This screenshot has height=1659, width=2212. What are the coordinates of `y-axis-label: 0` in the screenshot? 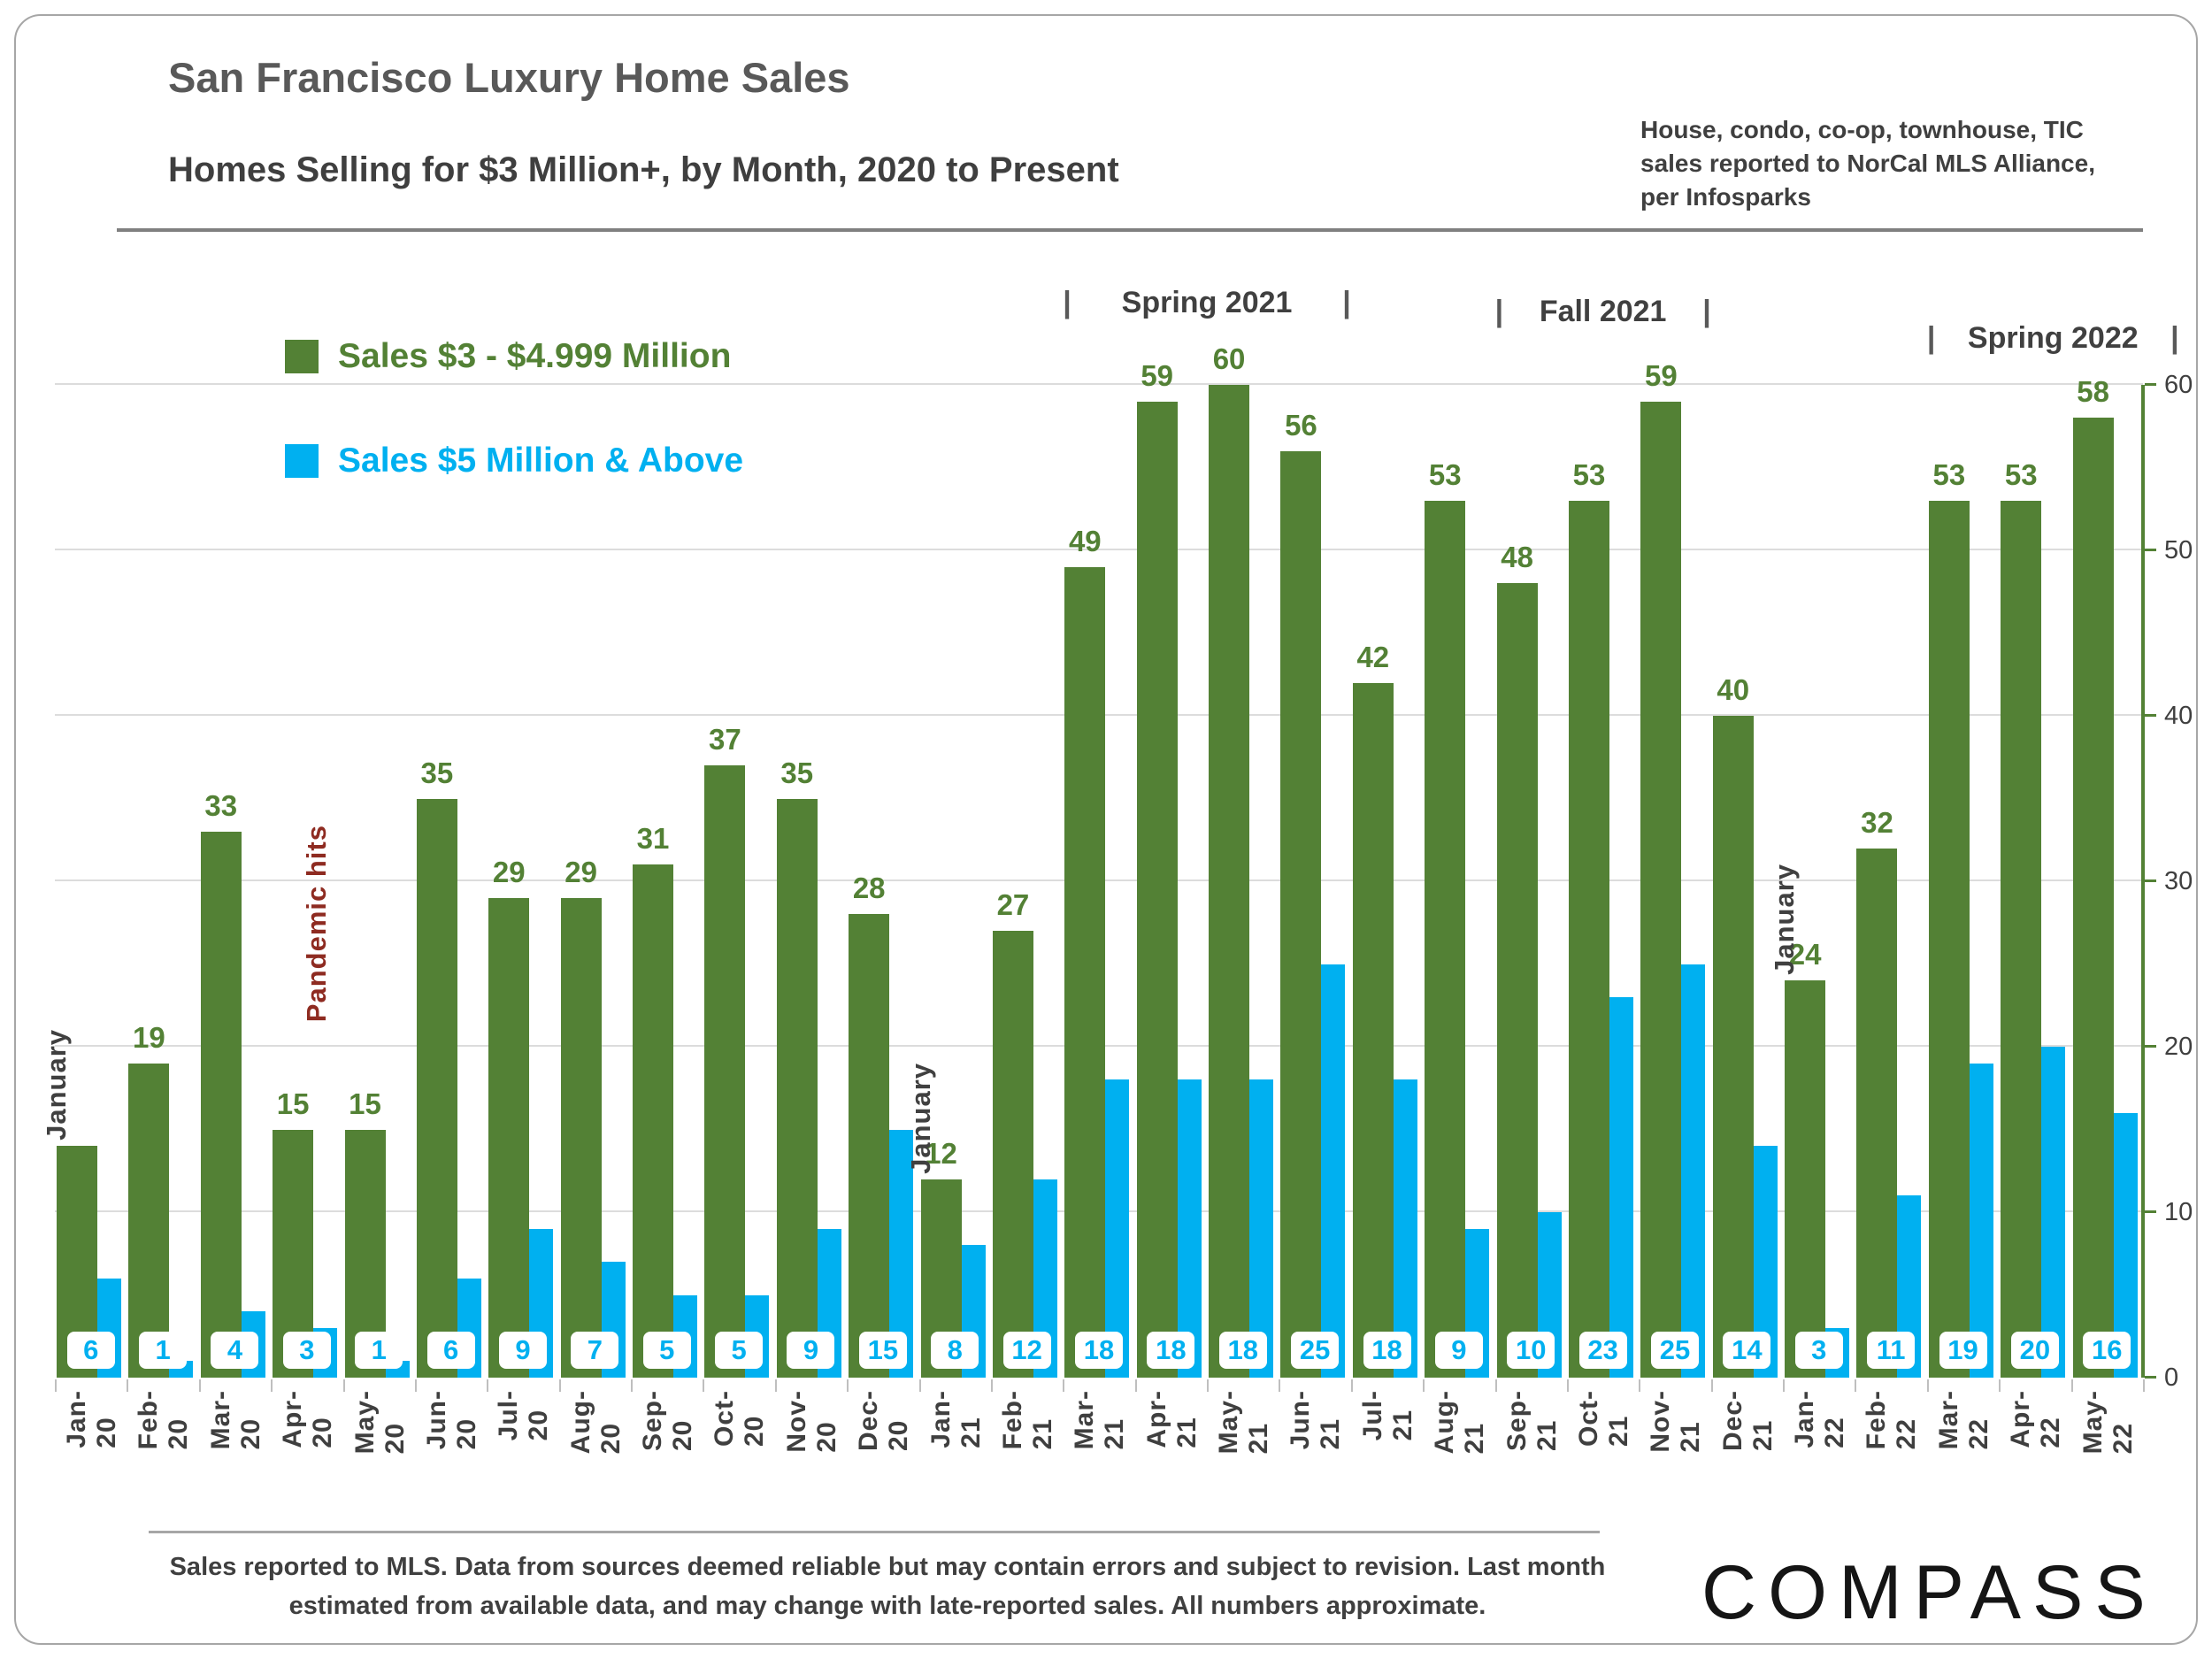 It's located at (2171, 1377).